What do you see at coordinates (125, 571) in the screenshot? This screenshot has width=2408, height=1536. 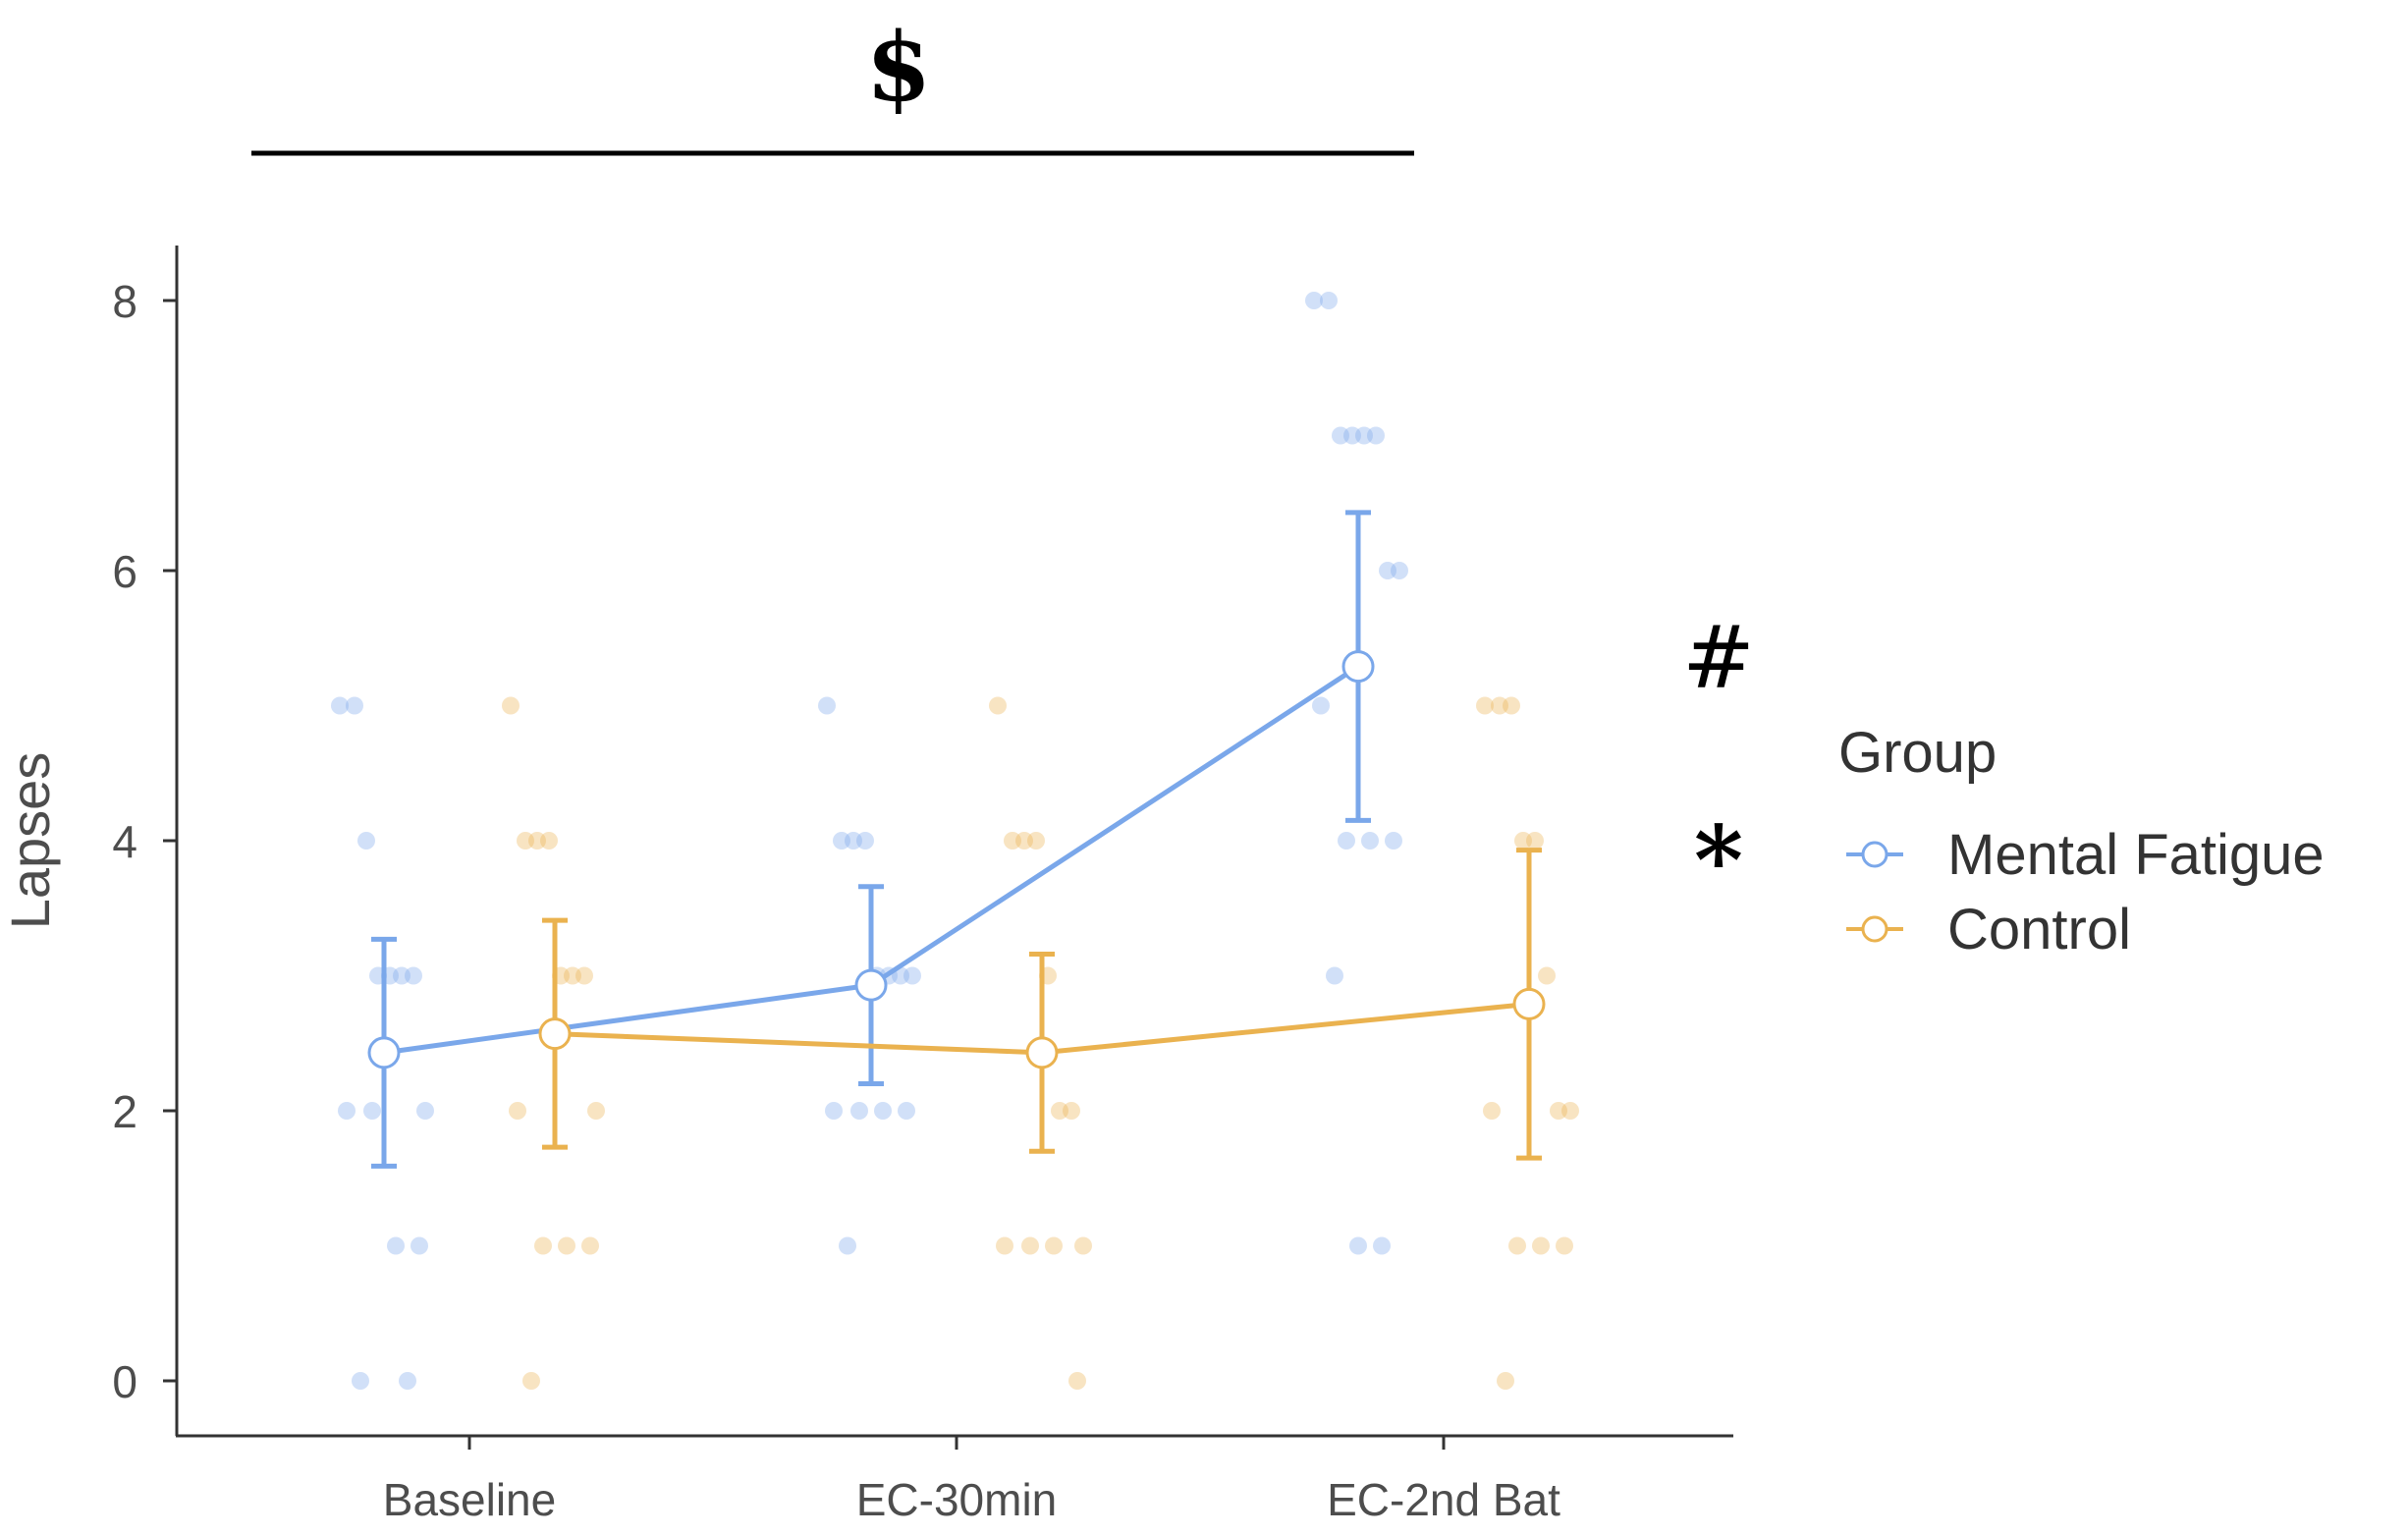 I see `y-tick-label: 6` at bounding box center [125, 571].